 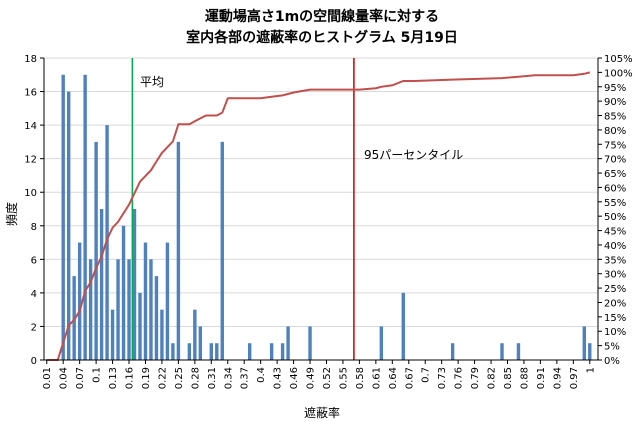 I want to click on y2-tick-label-9: 45%, so click(x=615, y=232).